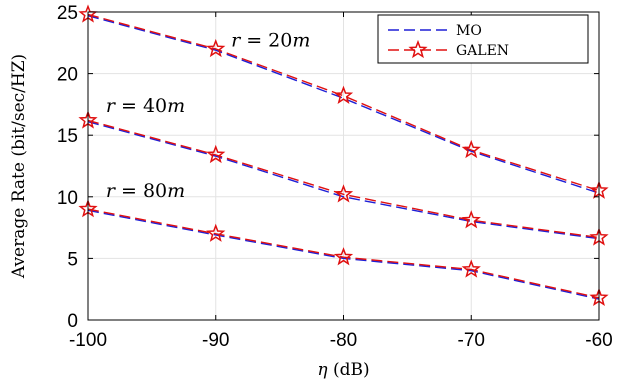 The width and height of the screenshot is (636, 385). What do you see at coordinates (598, 340) in the screenshot?
I see `x-tick-label: -60` at bounding box center [598, 340].